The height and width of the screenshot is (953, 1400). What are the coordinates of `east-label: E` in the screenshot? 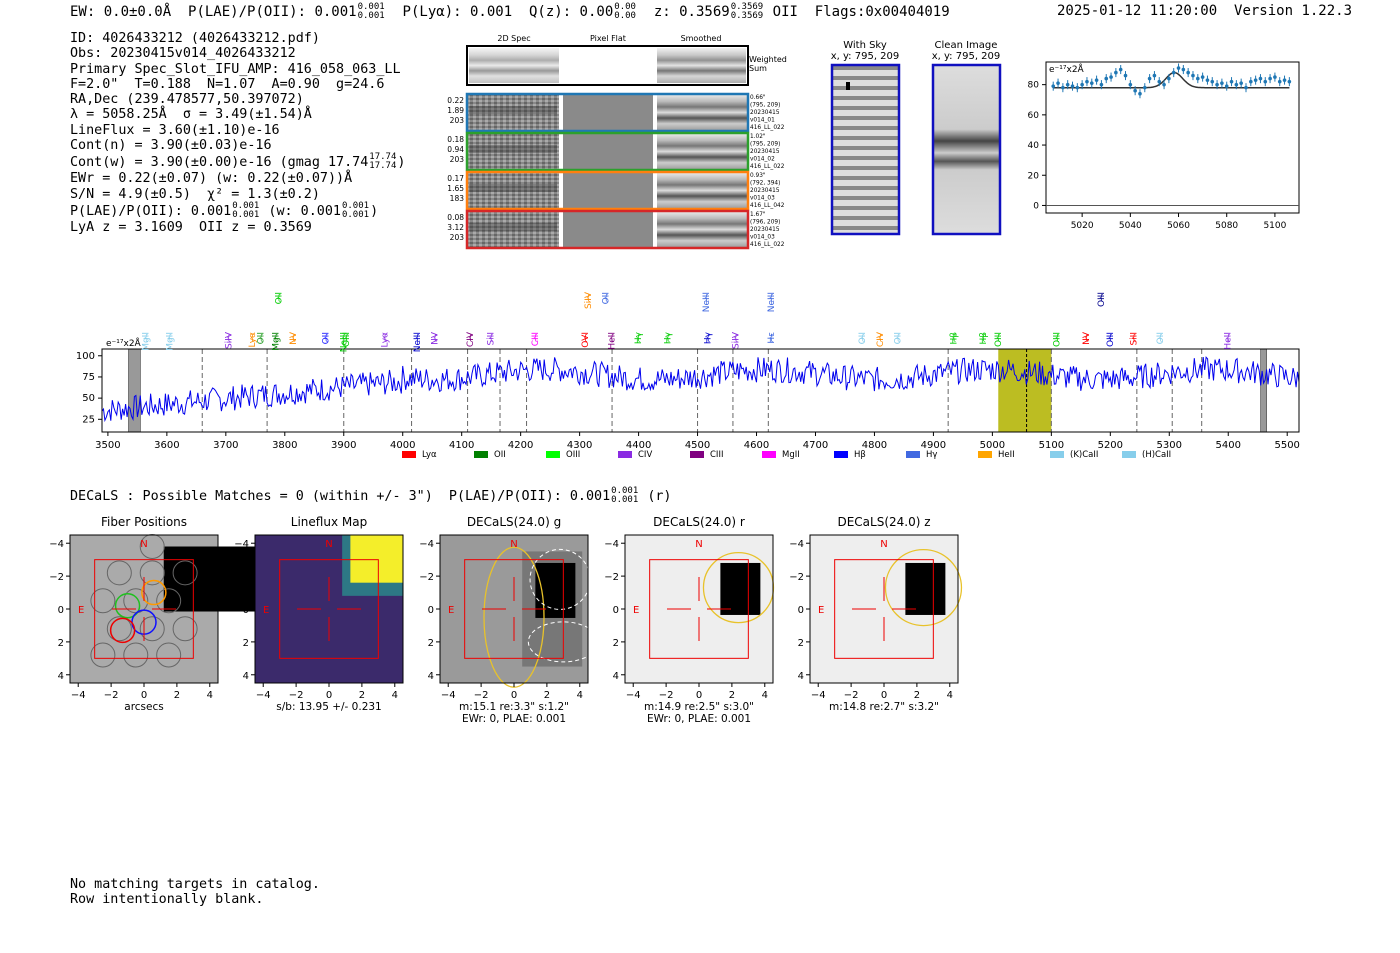 It's located at (636, 610).